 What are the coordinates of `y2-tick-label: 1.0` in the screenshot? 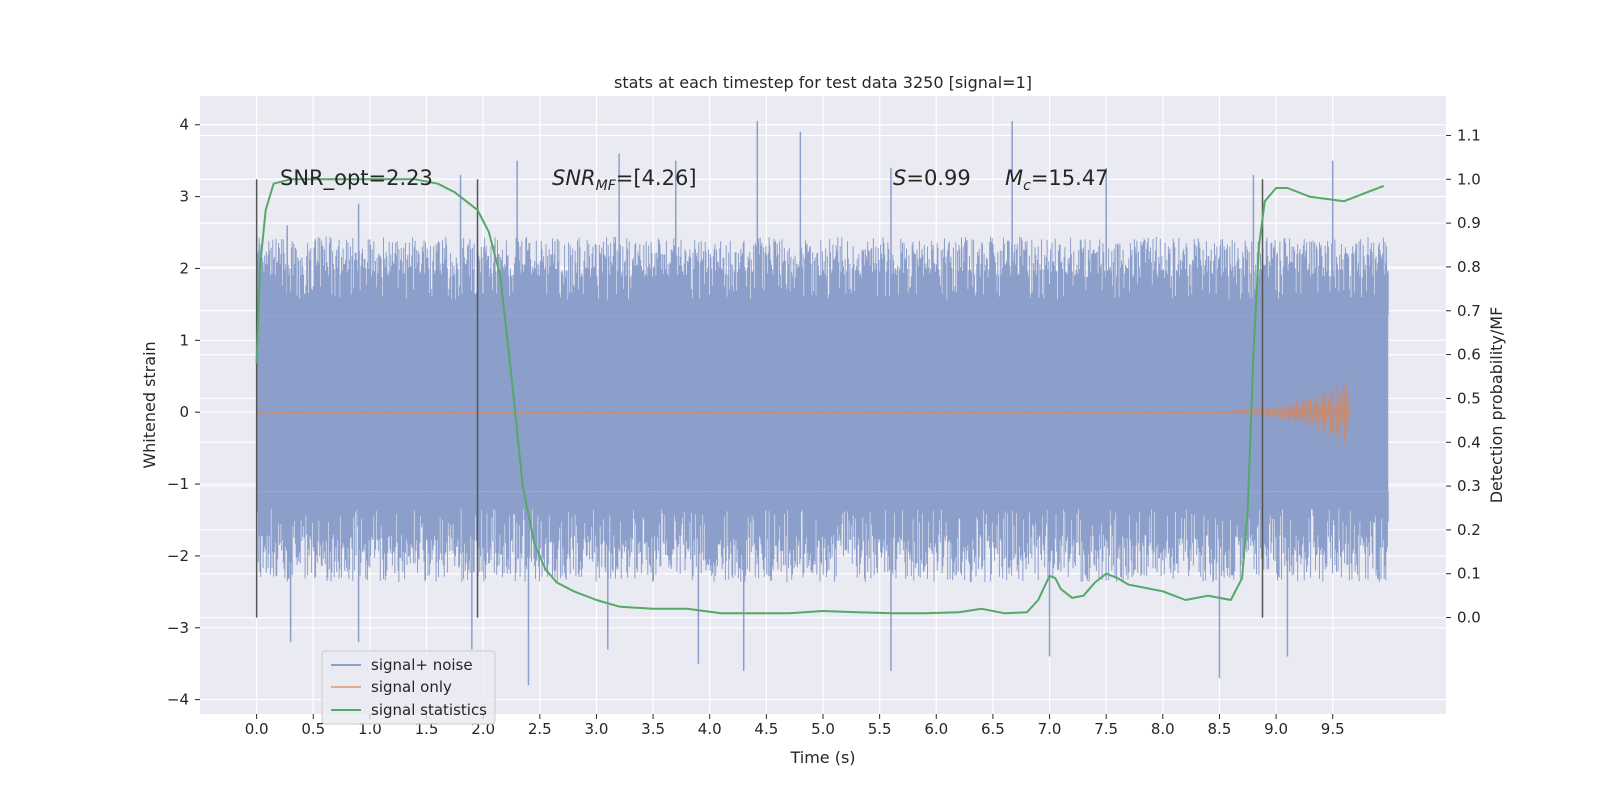 It's located at (1469, 179).